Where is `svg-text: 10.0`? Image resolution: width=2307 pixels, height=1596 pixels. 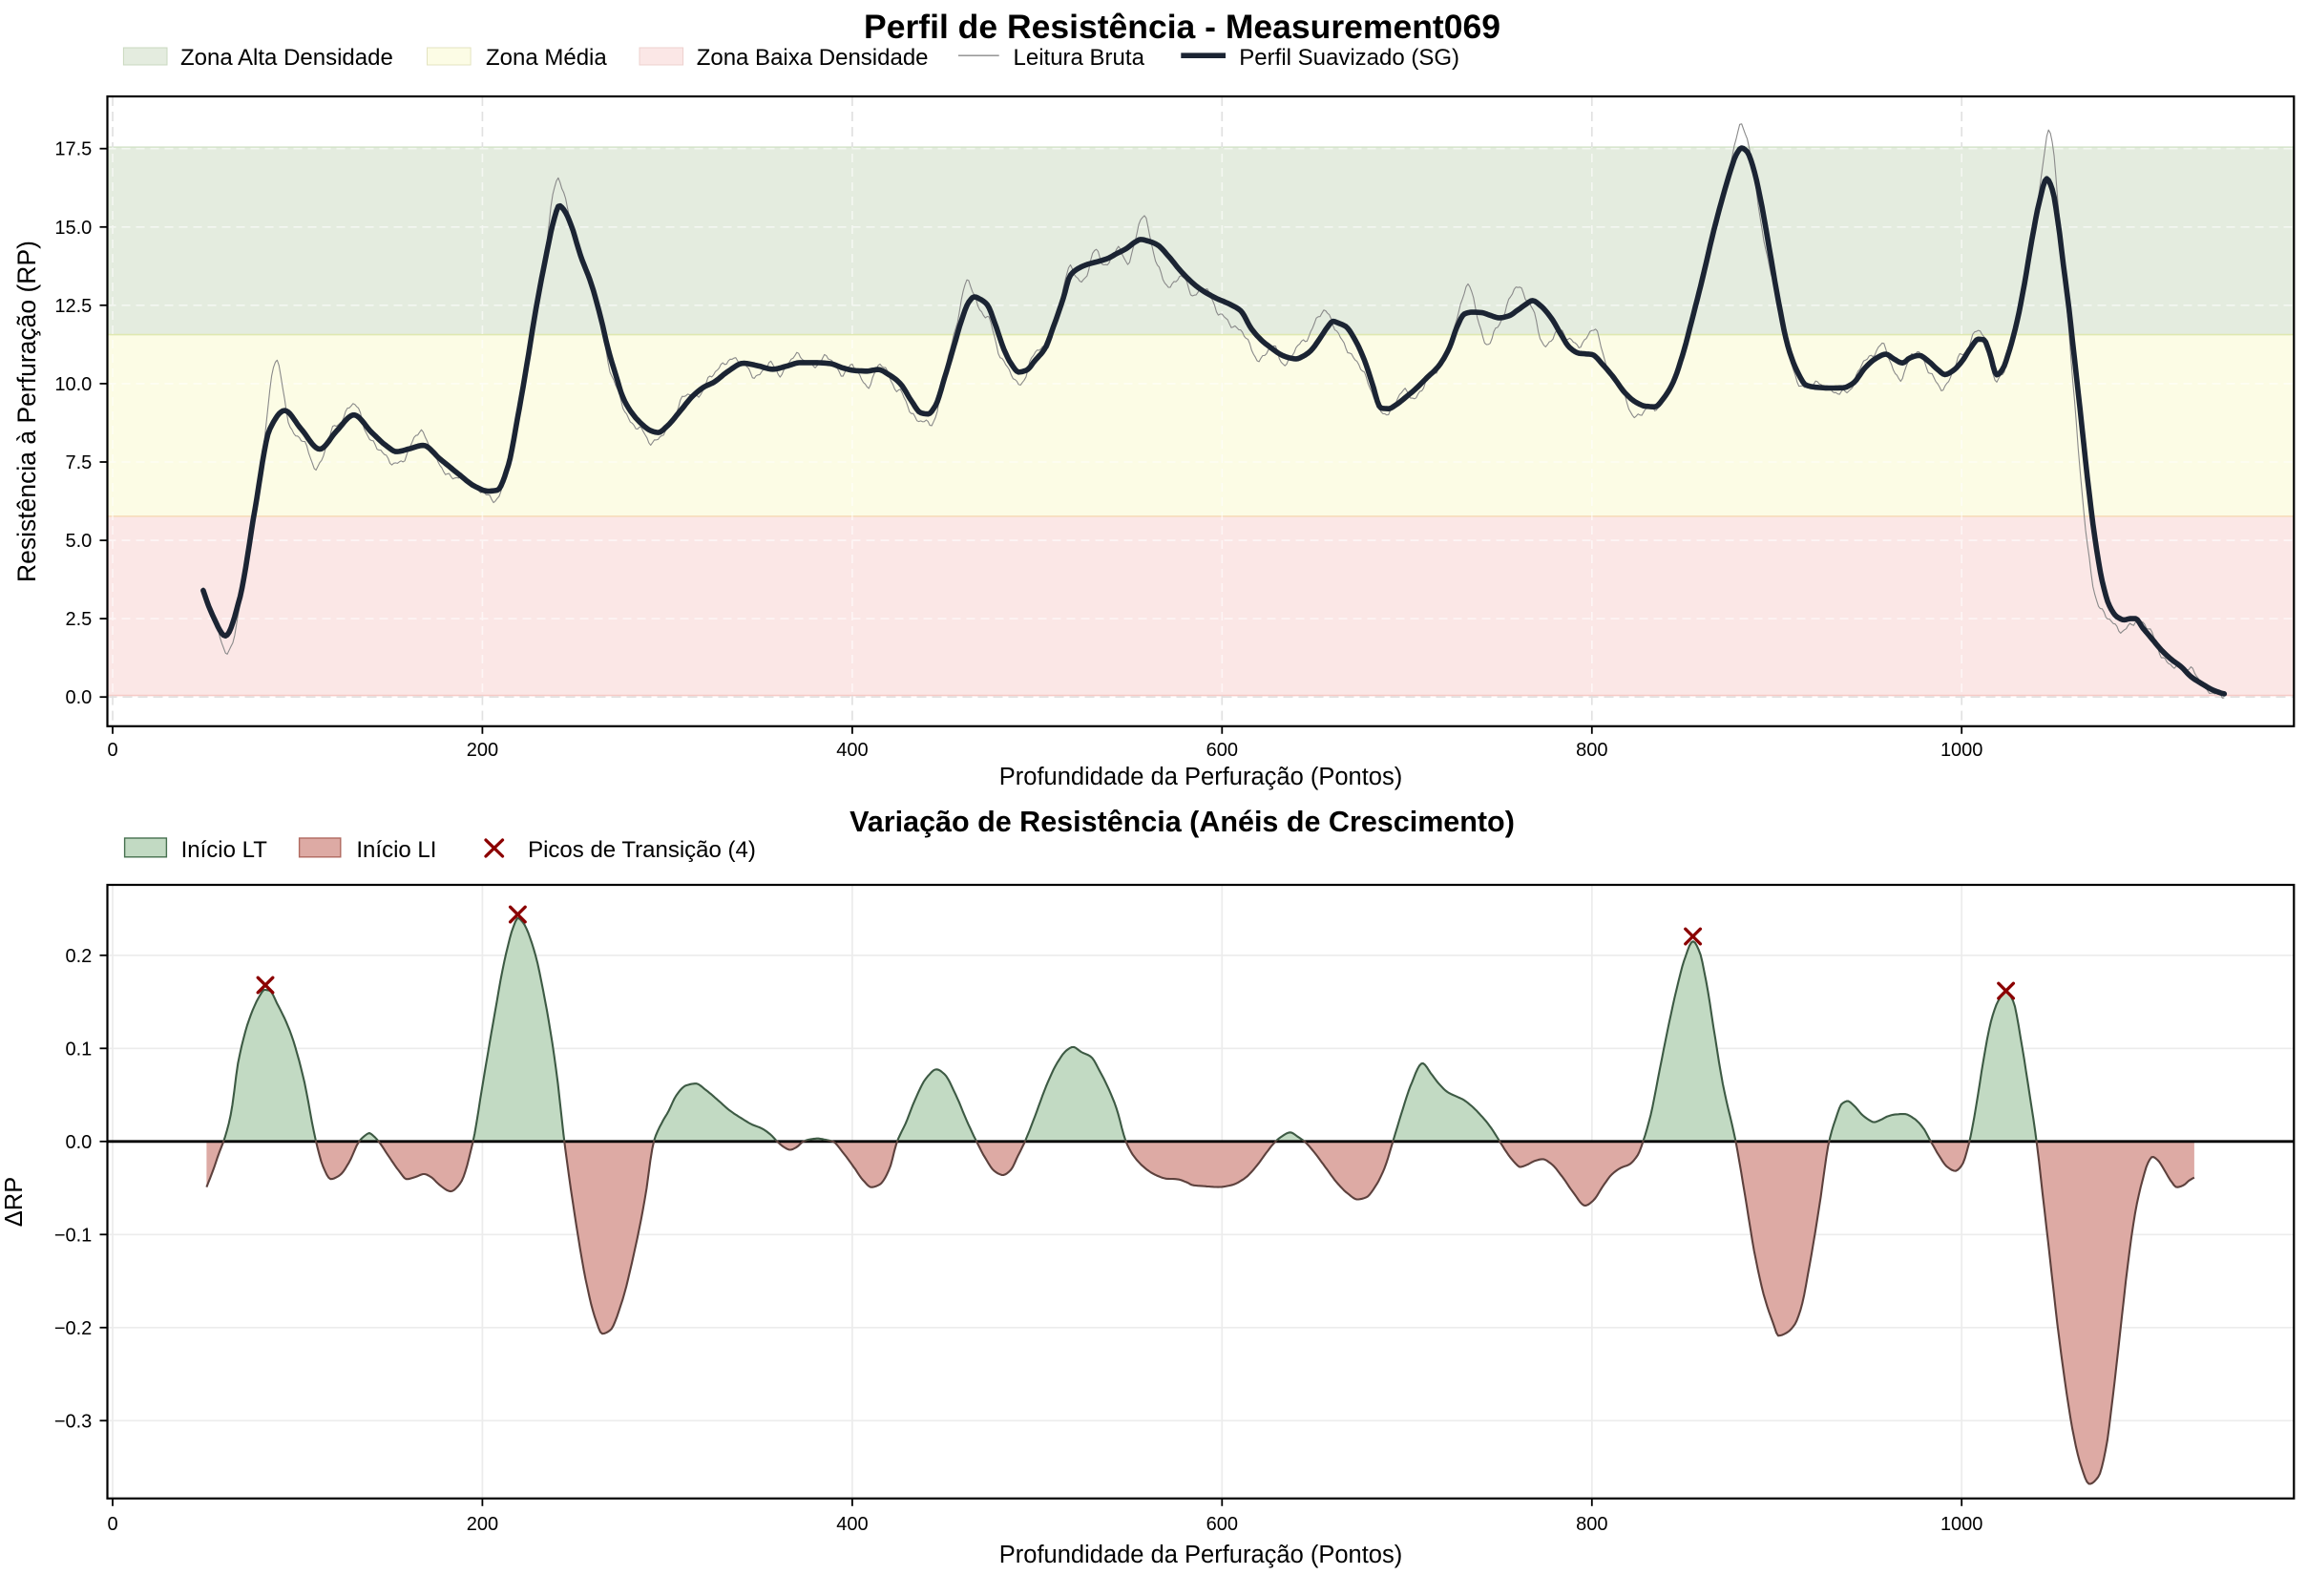
svg-text: 10.0 is located at coordinates (73, 385).